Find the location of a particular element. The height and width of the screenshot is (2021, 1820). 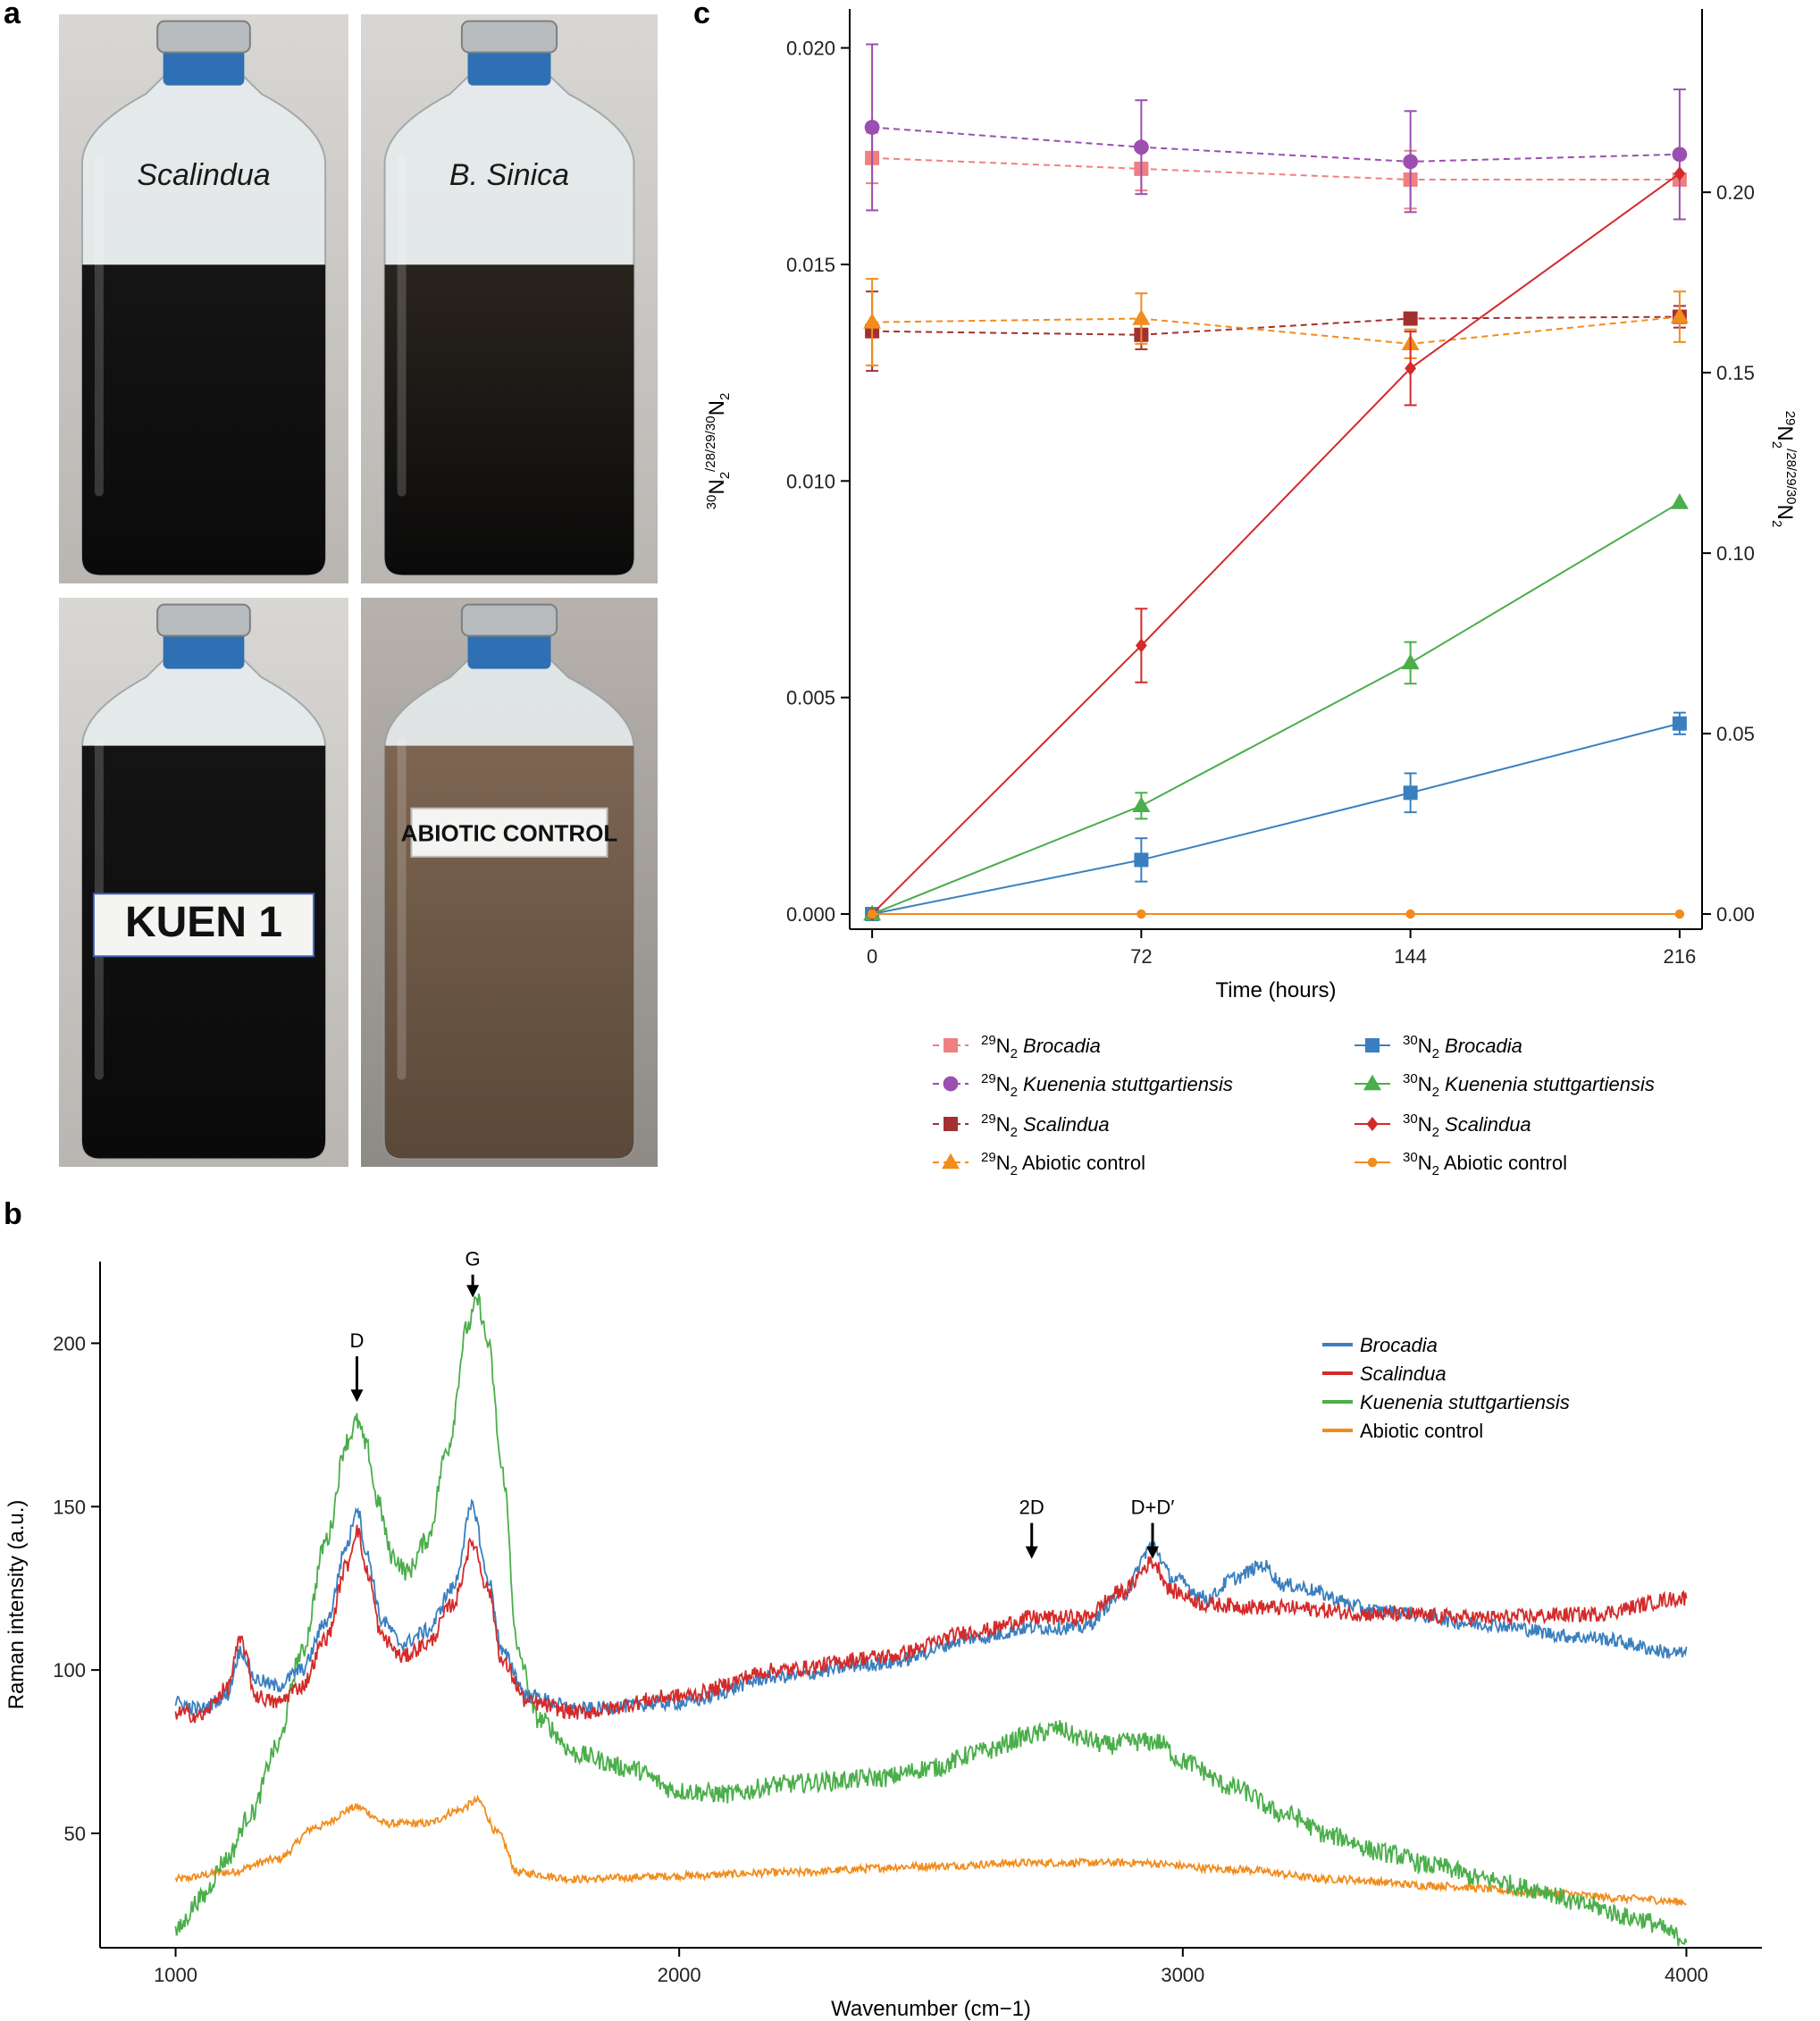

legend-item: 29N2 Kuenenia stuttgartiensis is located at coordinates (1083, 1085).